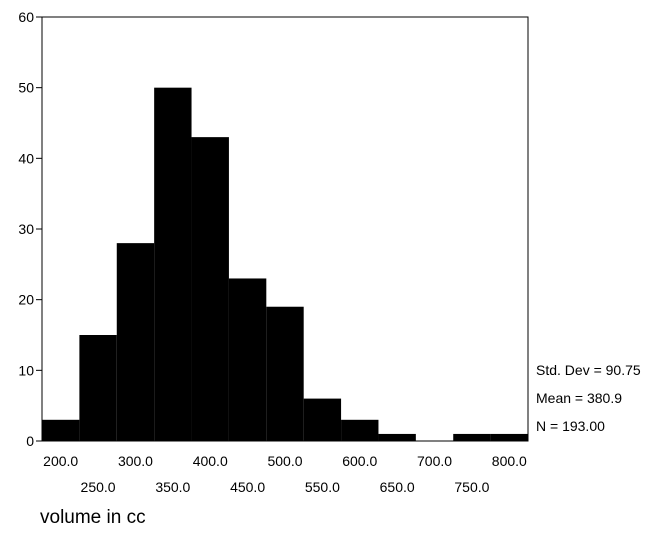  Describe the element at coordinates (471, 487) in the screenshot. I see `x-tick-label: 750.0` at that location.